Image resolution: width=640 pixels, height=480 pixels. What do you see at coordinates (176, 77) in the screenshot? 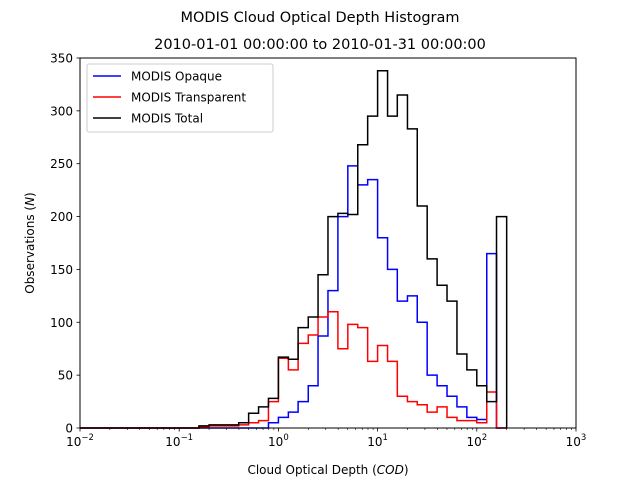
I see `legend-label: MODIS Opaque` at bounding box center [176, 77].